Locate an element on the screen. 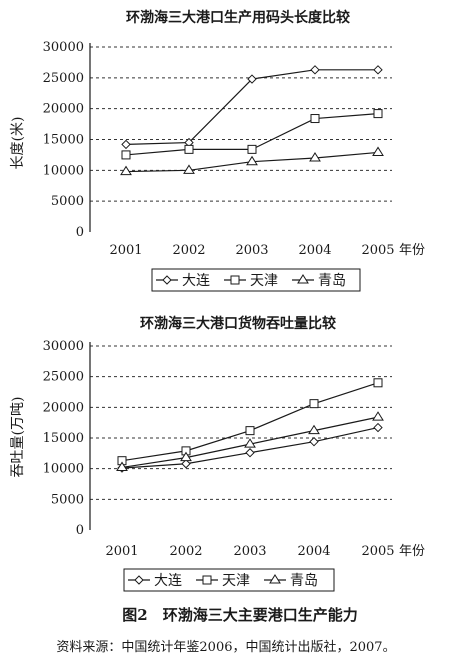 The image size is (454, 668). chart-2-title: 环渤海三大港口货物吞吐量比较 is located at coordinates (238, 323).